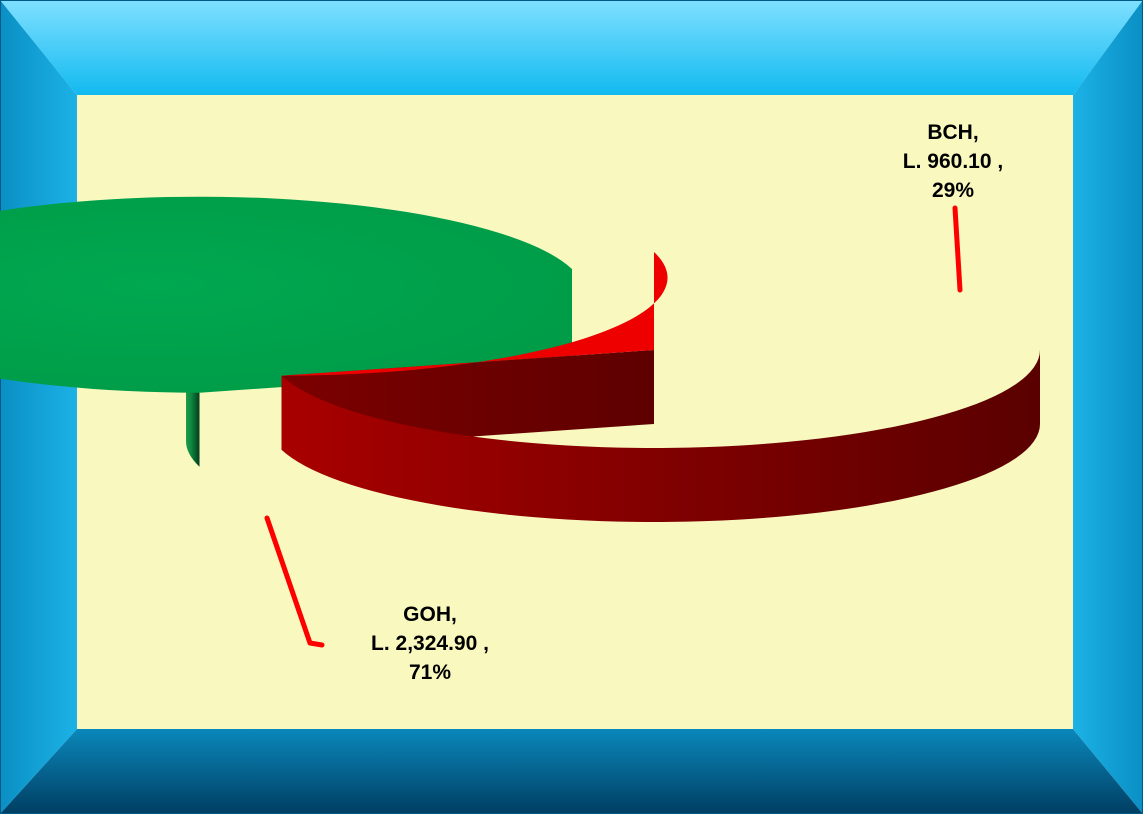  I want to click on data-label-goh-value: L. 2,324.90 ,, so click(430, 643).